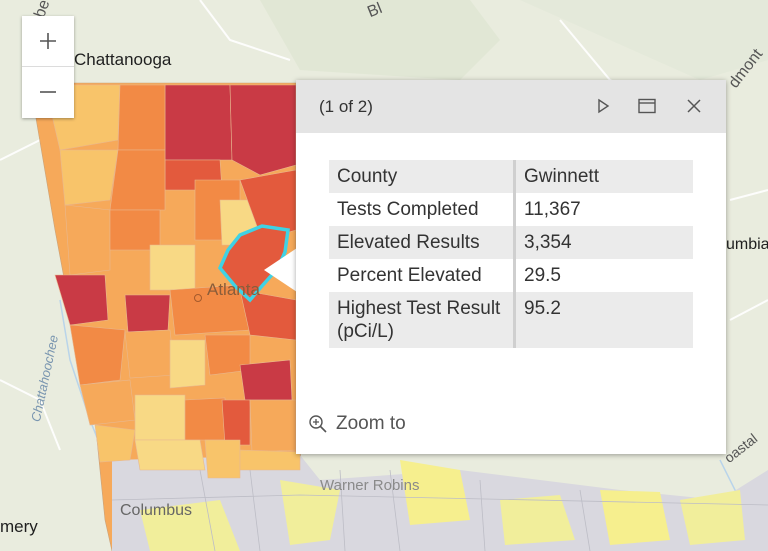  I want to click on attr-label: County, so click(422, 176).